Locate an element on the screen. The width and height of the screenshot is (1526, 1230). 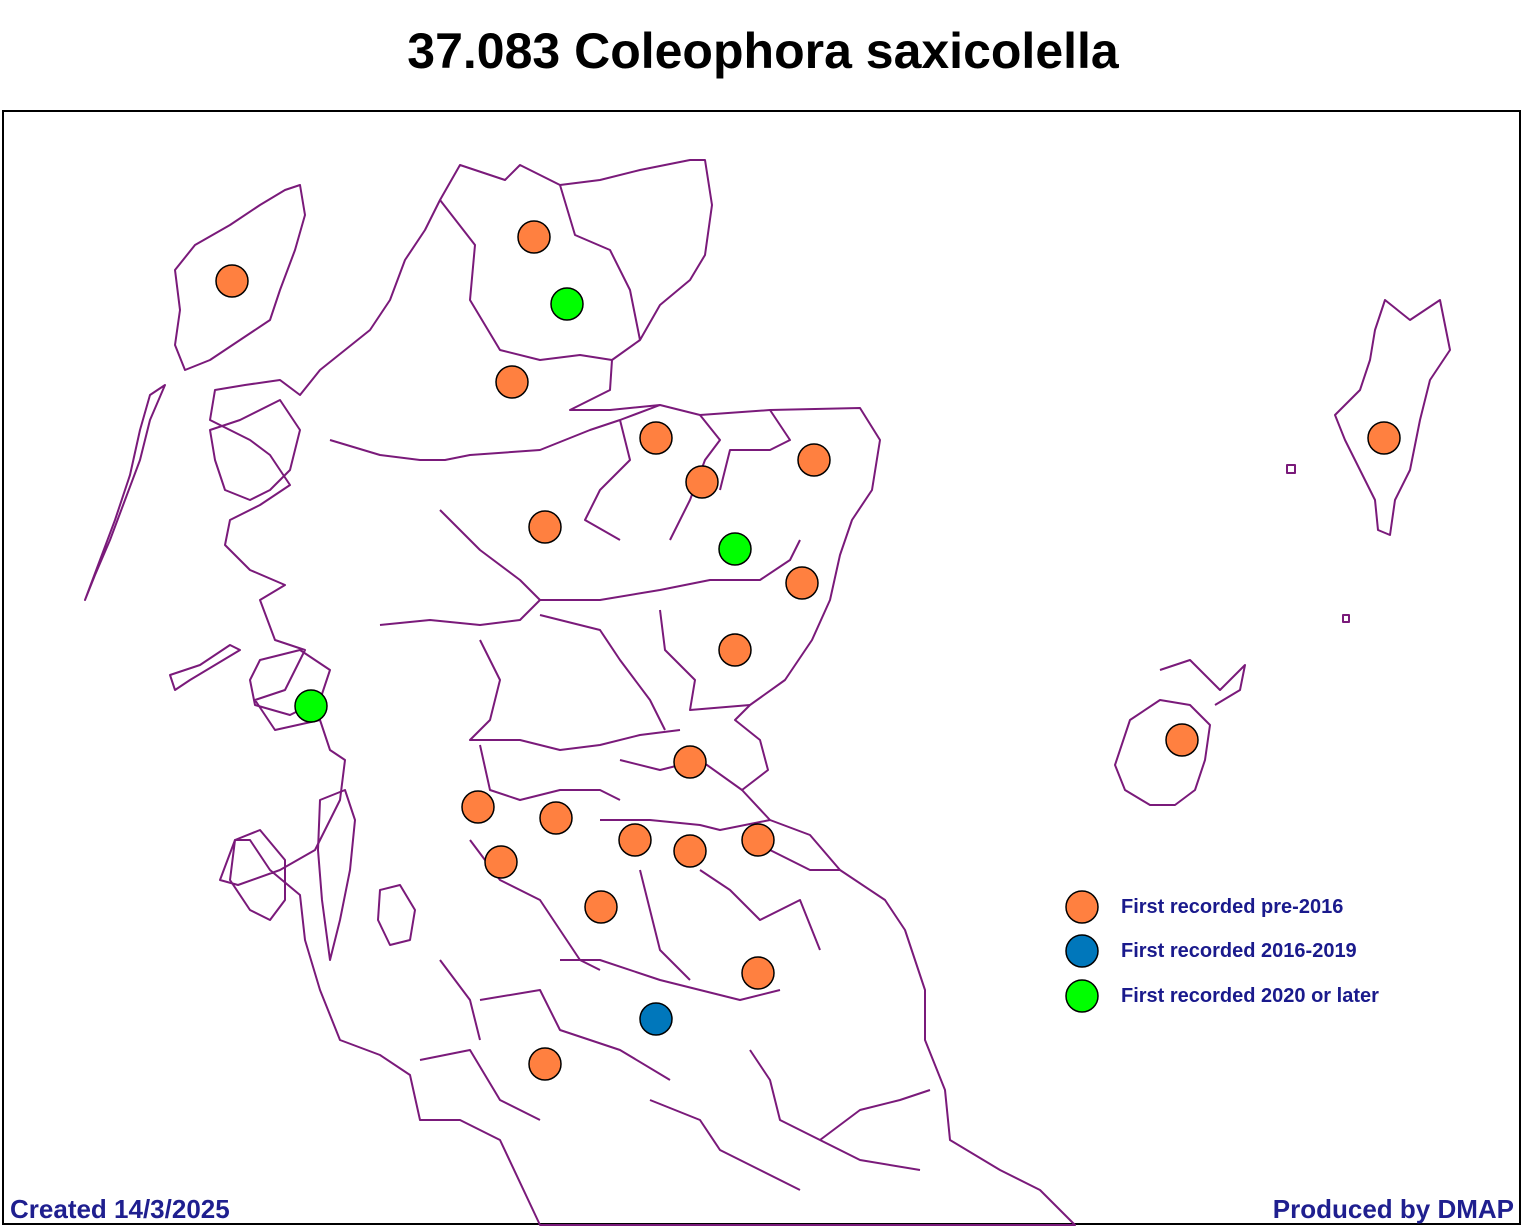
produced-by: Produced by DMAP is located at coordinates (1393, 1209).